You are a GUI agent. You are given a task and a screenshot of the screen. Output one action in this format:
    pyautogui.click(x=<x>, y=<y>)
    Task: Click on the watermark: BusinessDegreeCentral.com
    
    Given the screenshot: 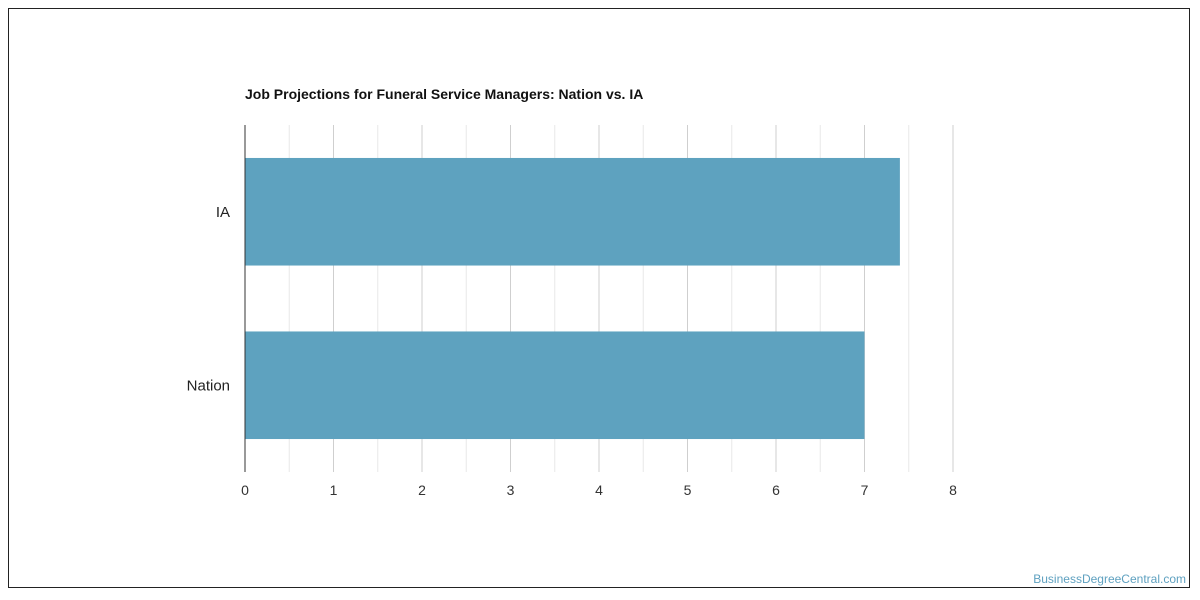 What is the action you would take?
    pyautogui.click(x=1109, y=579)
    